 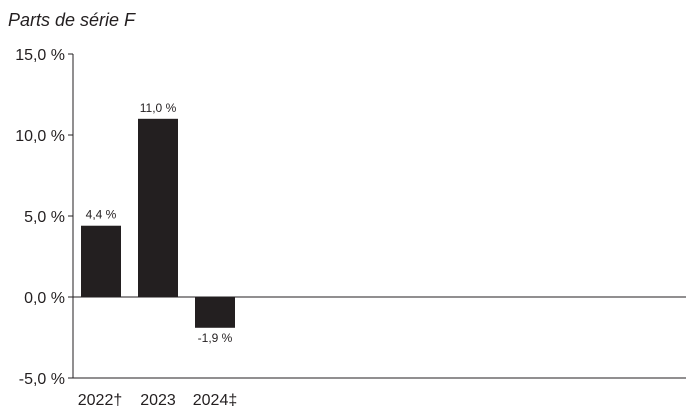 I want to click on data-label: 4,4 %, so click(x=101, y=215).